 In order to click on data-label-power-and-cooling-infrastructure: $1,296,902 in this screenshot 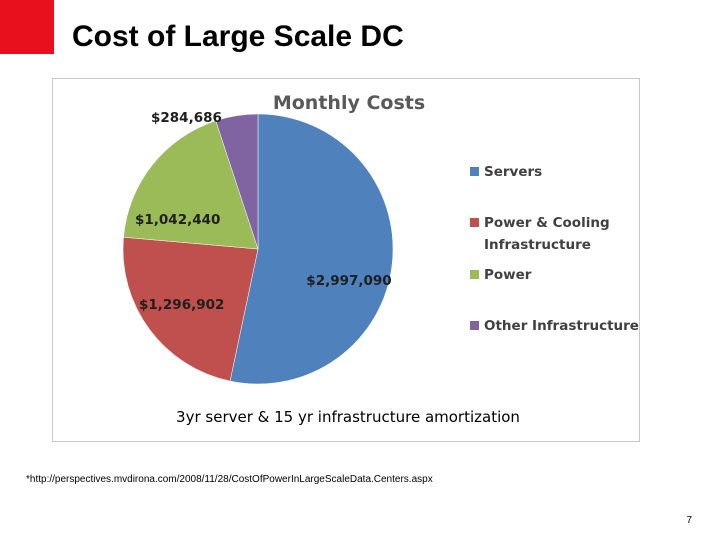, I will do `click(181, 305)`.